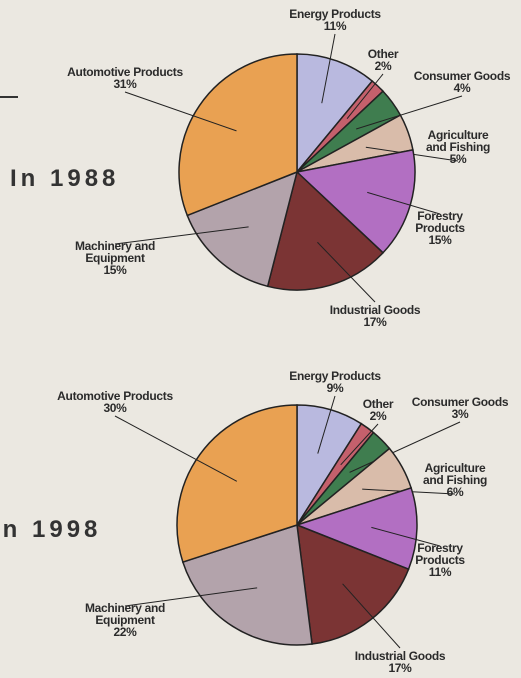 The height and width of the screenshot is (678, 521). What do you see at coordinates (462, 88) in the screenshot?
I see `value-label: 4%` at bounding box center [462, 88].